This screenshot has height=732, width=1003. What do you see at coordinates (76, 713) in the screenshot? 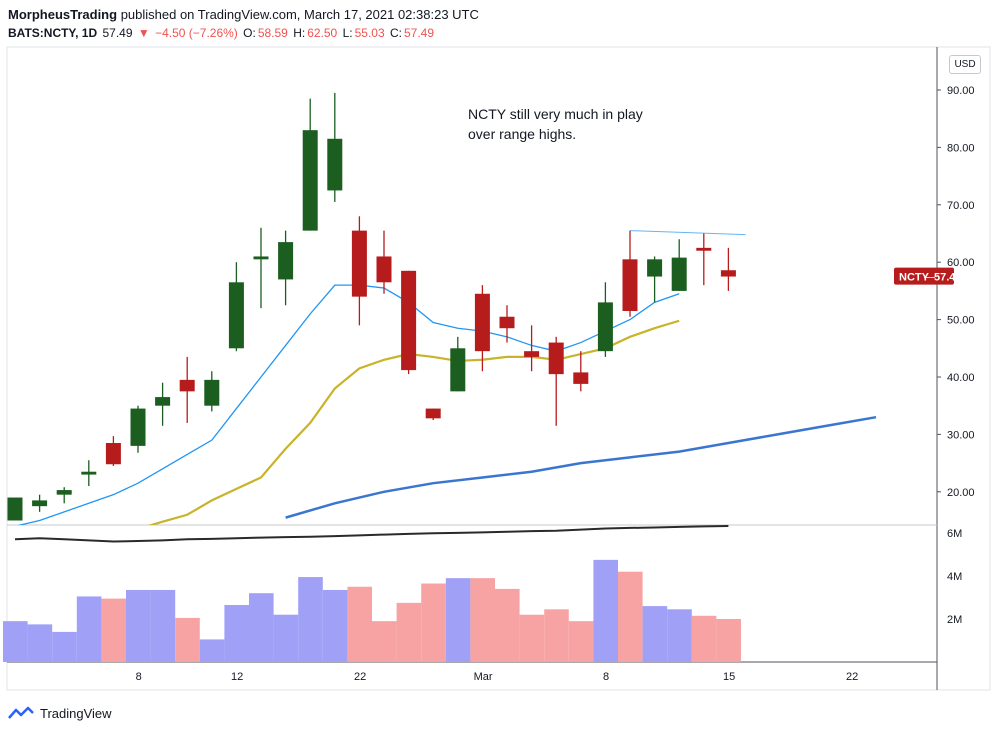
I see `tradingview-brand: TradingView` at bounding box center [76, 713].